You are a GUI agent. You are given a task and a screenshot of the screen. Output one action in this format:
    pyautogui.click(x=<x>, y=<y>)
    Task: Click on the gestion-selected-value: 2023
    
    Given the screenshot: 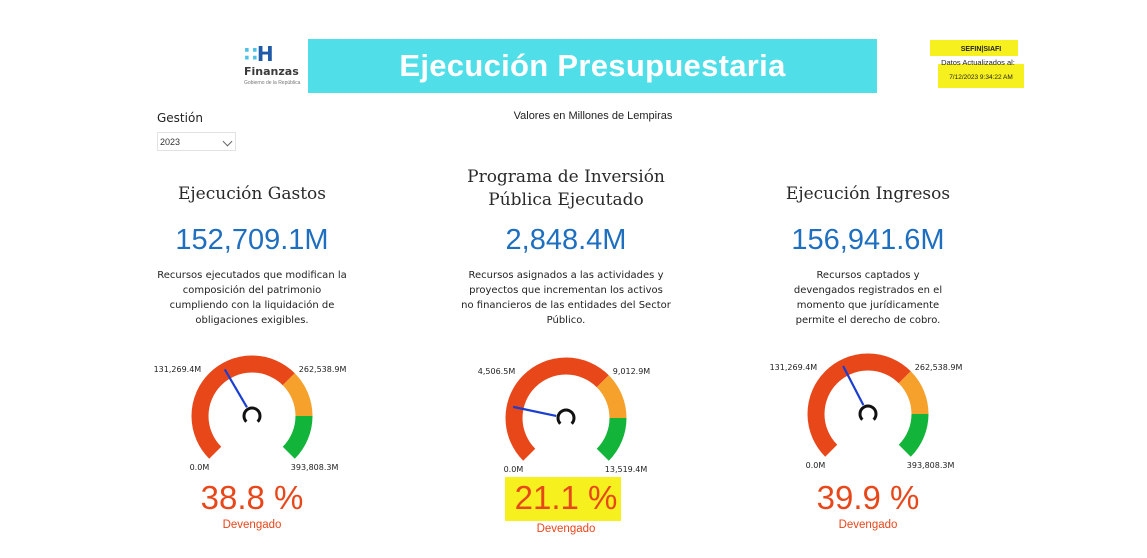 What is the action you would take?
    pyautogui.click(x=170, y=142)
    